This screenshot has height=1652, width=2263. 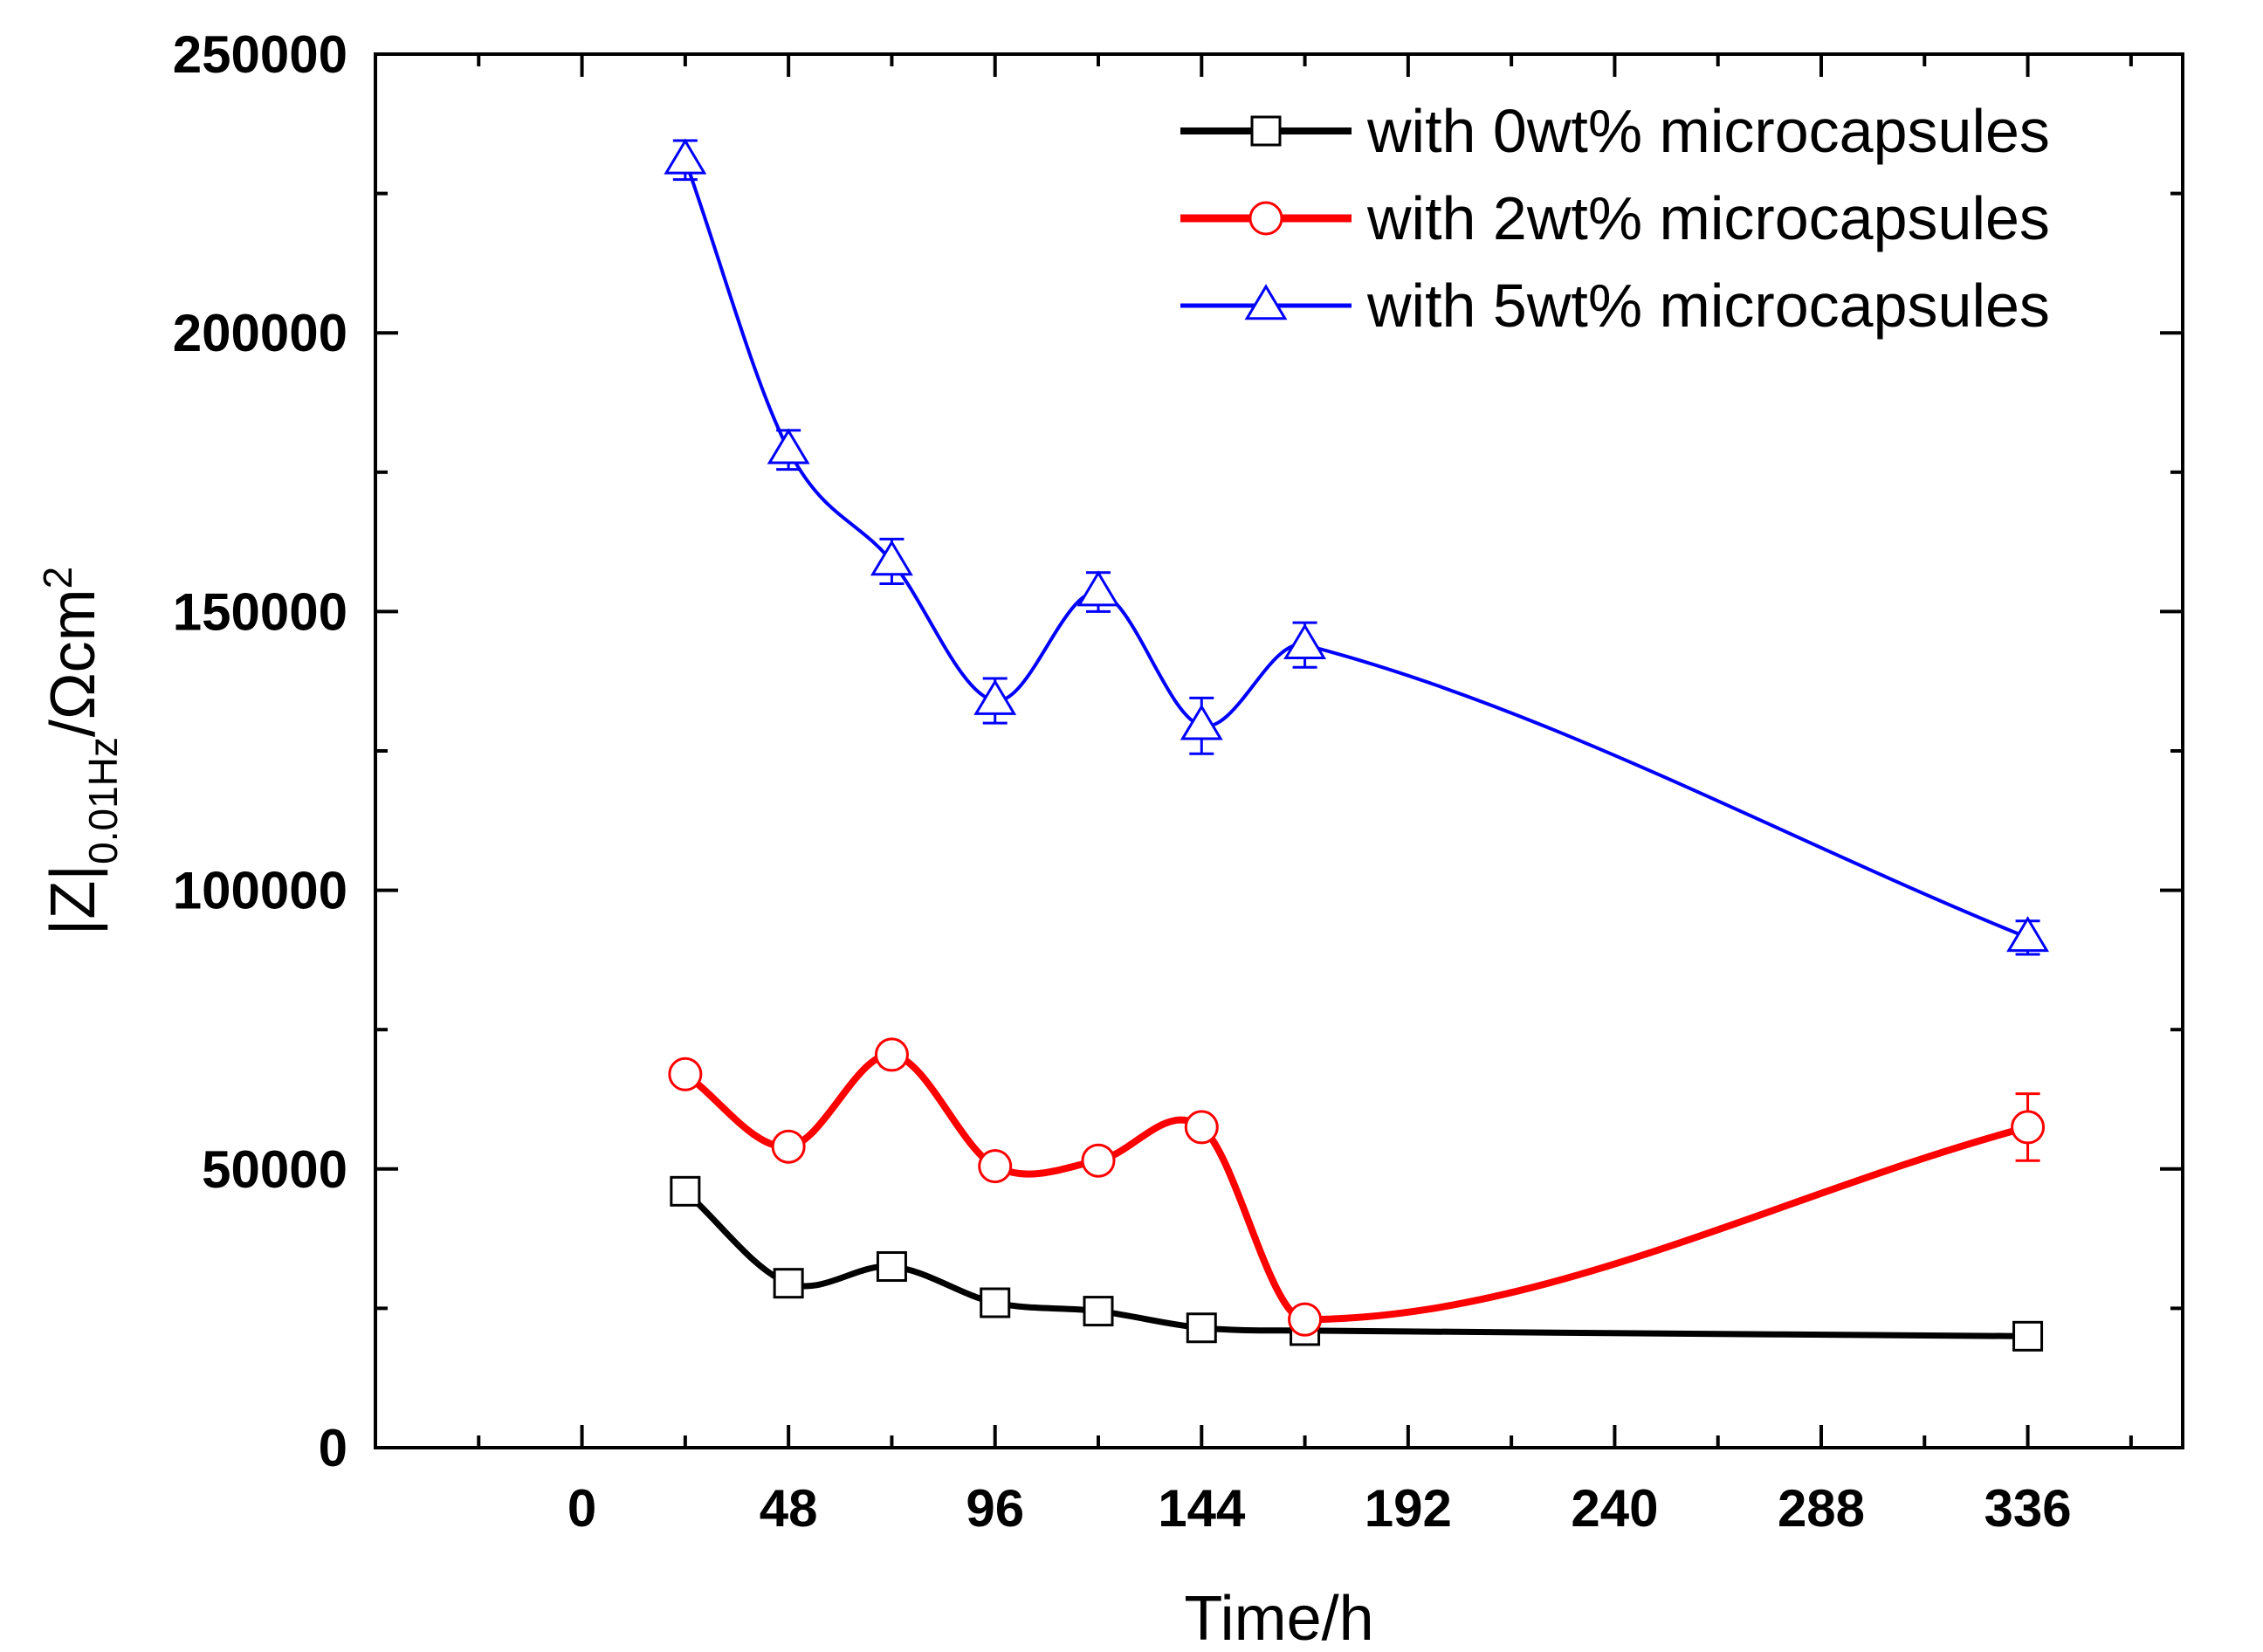 I want to click on y-axis-title: |Z|0.01Hz/Ωcm2, so click(x=81, y=751).